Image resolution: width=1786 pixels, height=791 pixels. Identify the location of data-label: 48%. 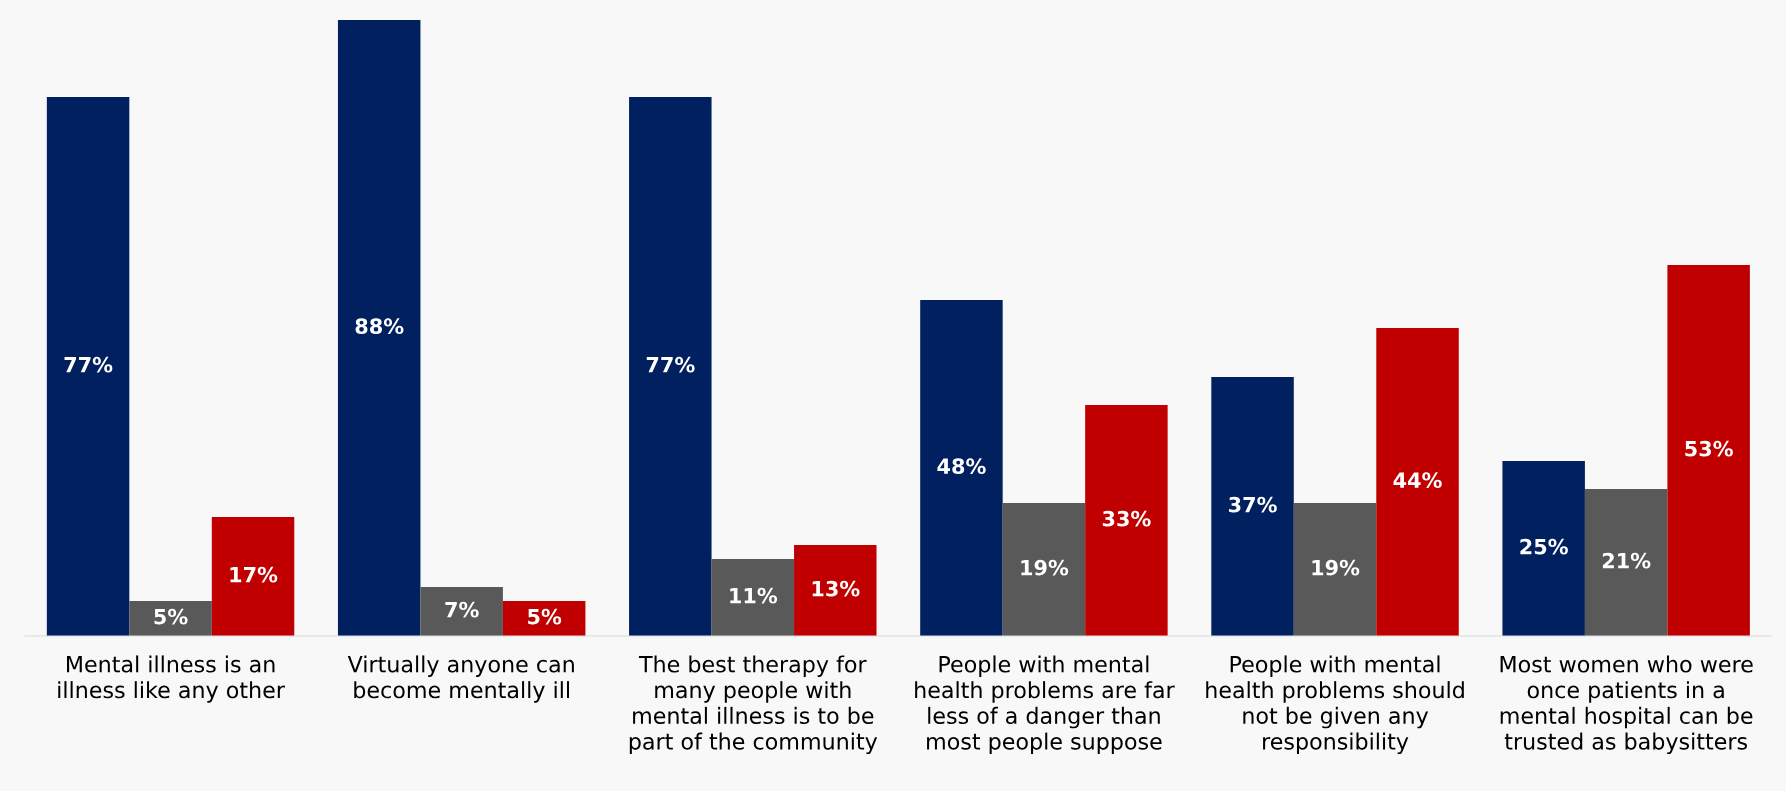
(961, 466).